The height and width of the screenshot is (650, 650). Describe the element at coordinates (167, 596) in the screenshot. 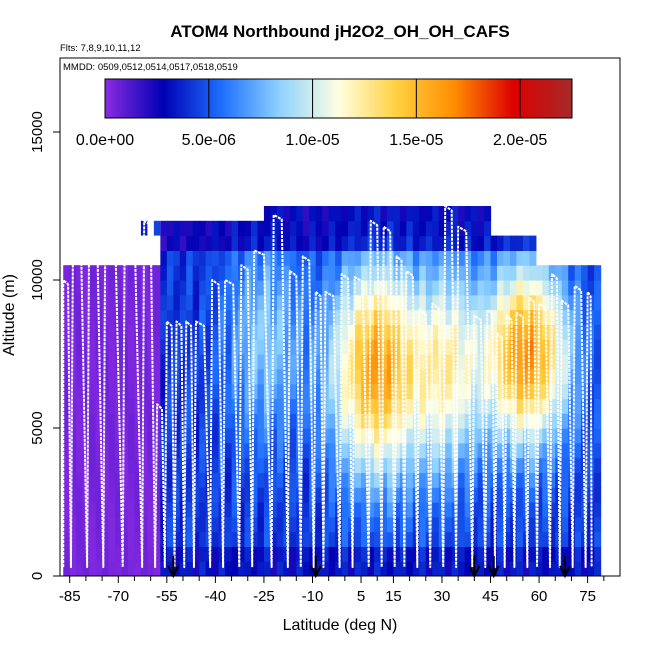

I see `x-tick-label: -55` at that location.